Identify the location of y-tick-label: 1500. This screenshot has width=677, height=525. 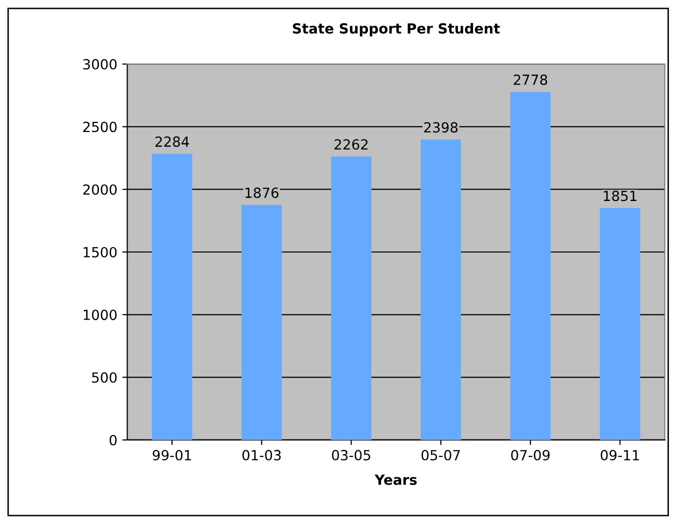
(100, 252).